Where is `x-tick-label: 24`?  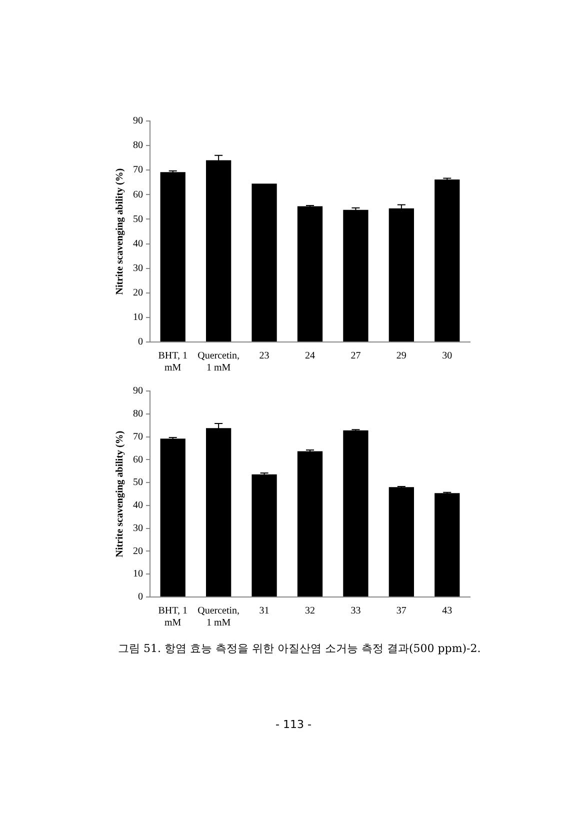
x-tick-label: 24 is located at coordinates (310, 356).